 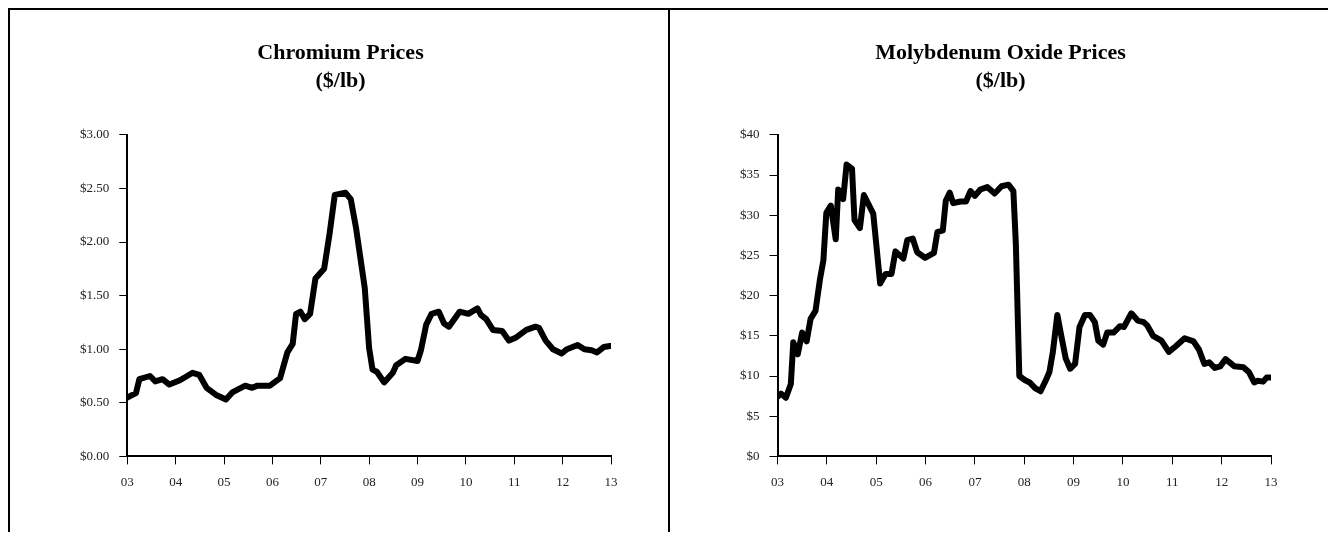 What do you see at coordinates (95, 241) in the screenshot?
I see `y-tick-label: $2.00` at bounding box center [95, 241].